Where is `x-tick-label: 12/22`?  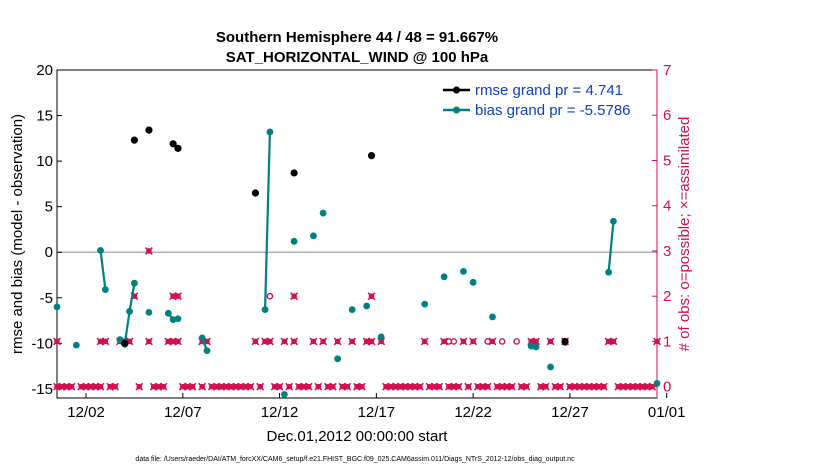 x-tick-label: 12/22 is located at coordinates (473, 412).